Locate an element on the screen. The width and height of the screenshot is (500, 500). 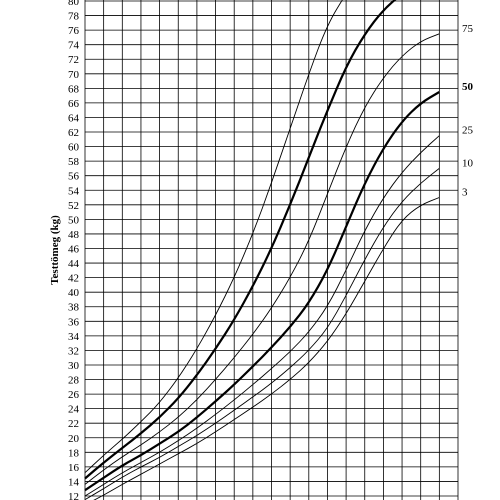
y-tick-label: 32 is located at coordinates (73, 351).